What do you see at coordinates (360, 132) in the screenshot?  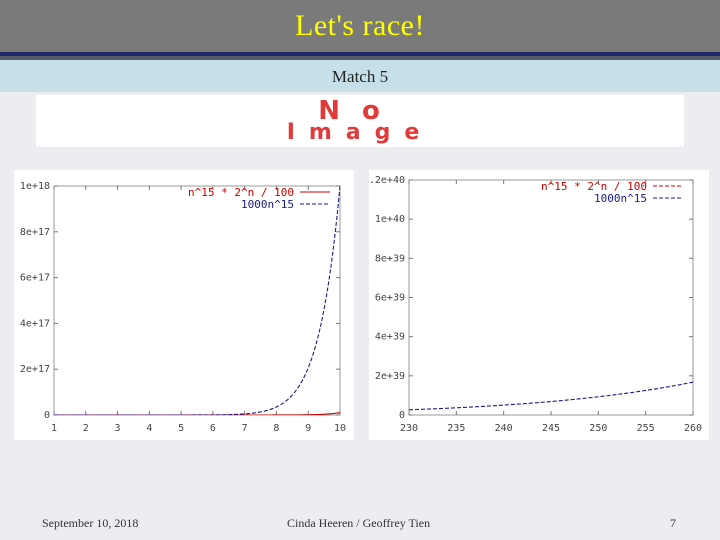 I see `no-image-word-2: Image` at bounding box center [360, 132].